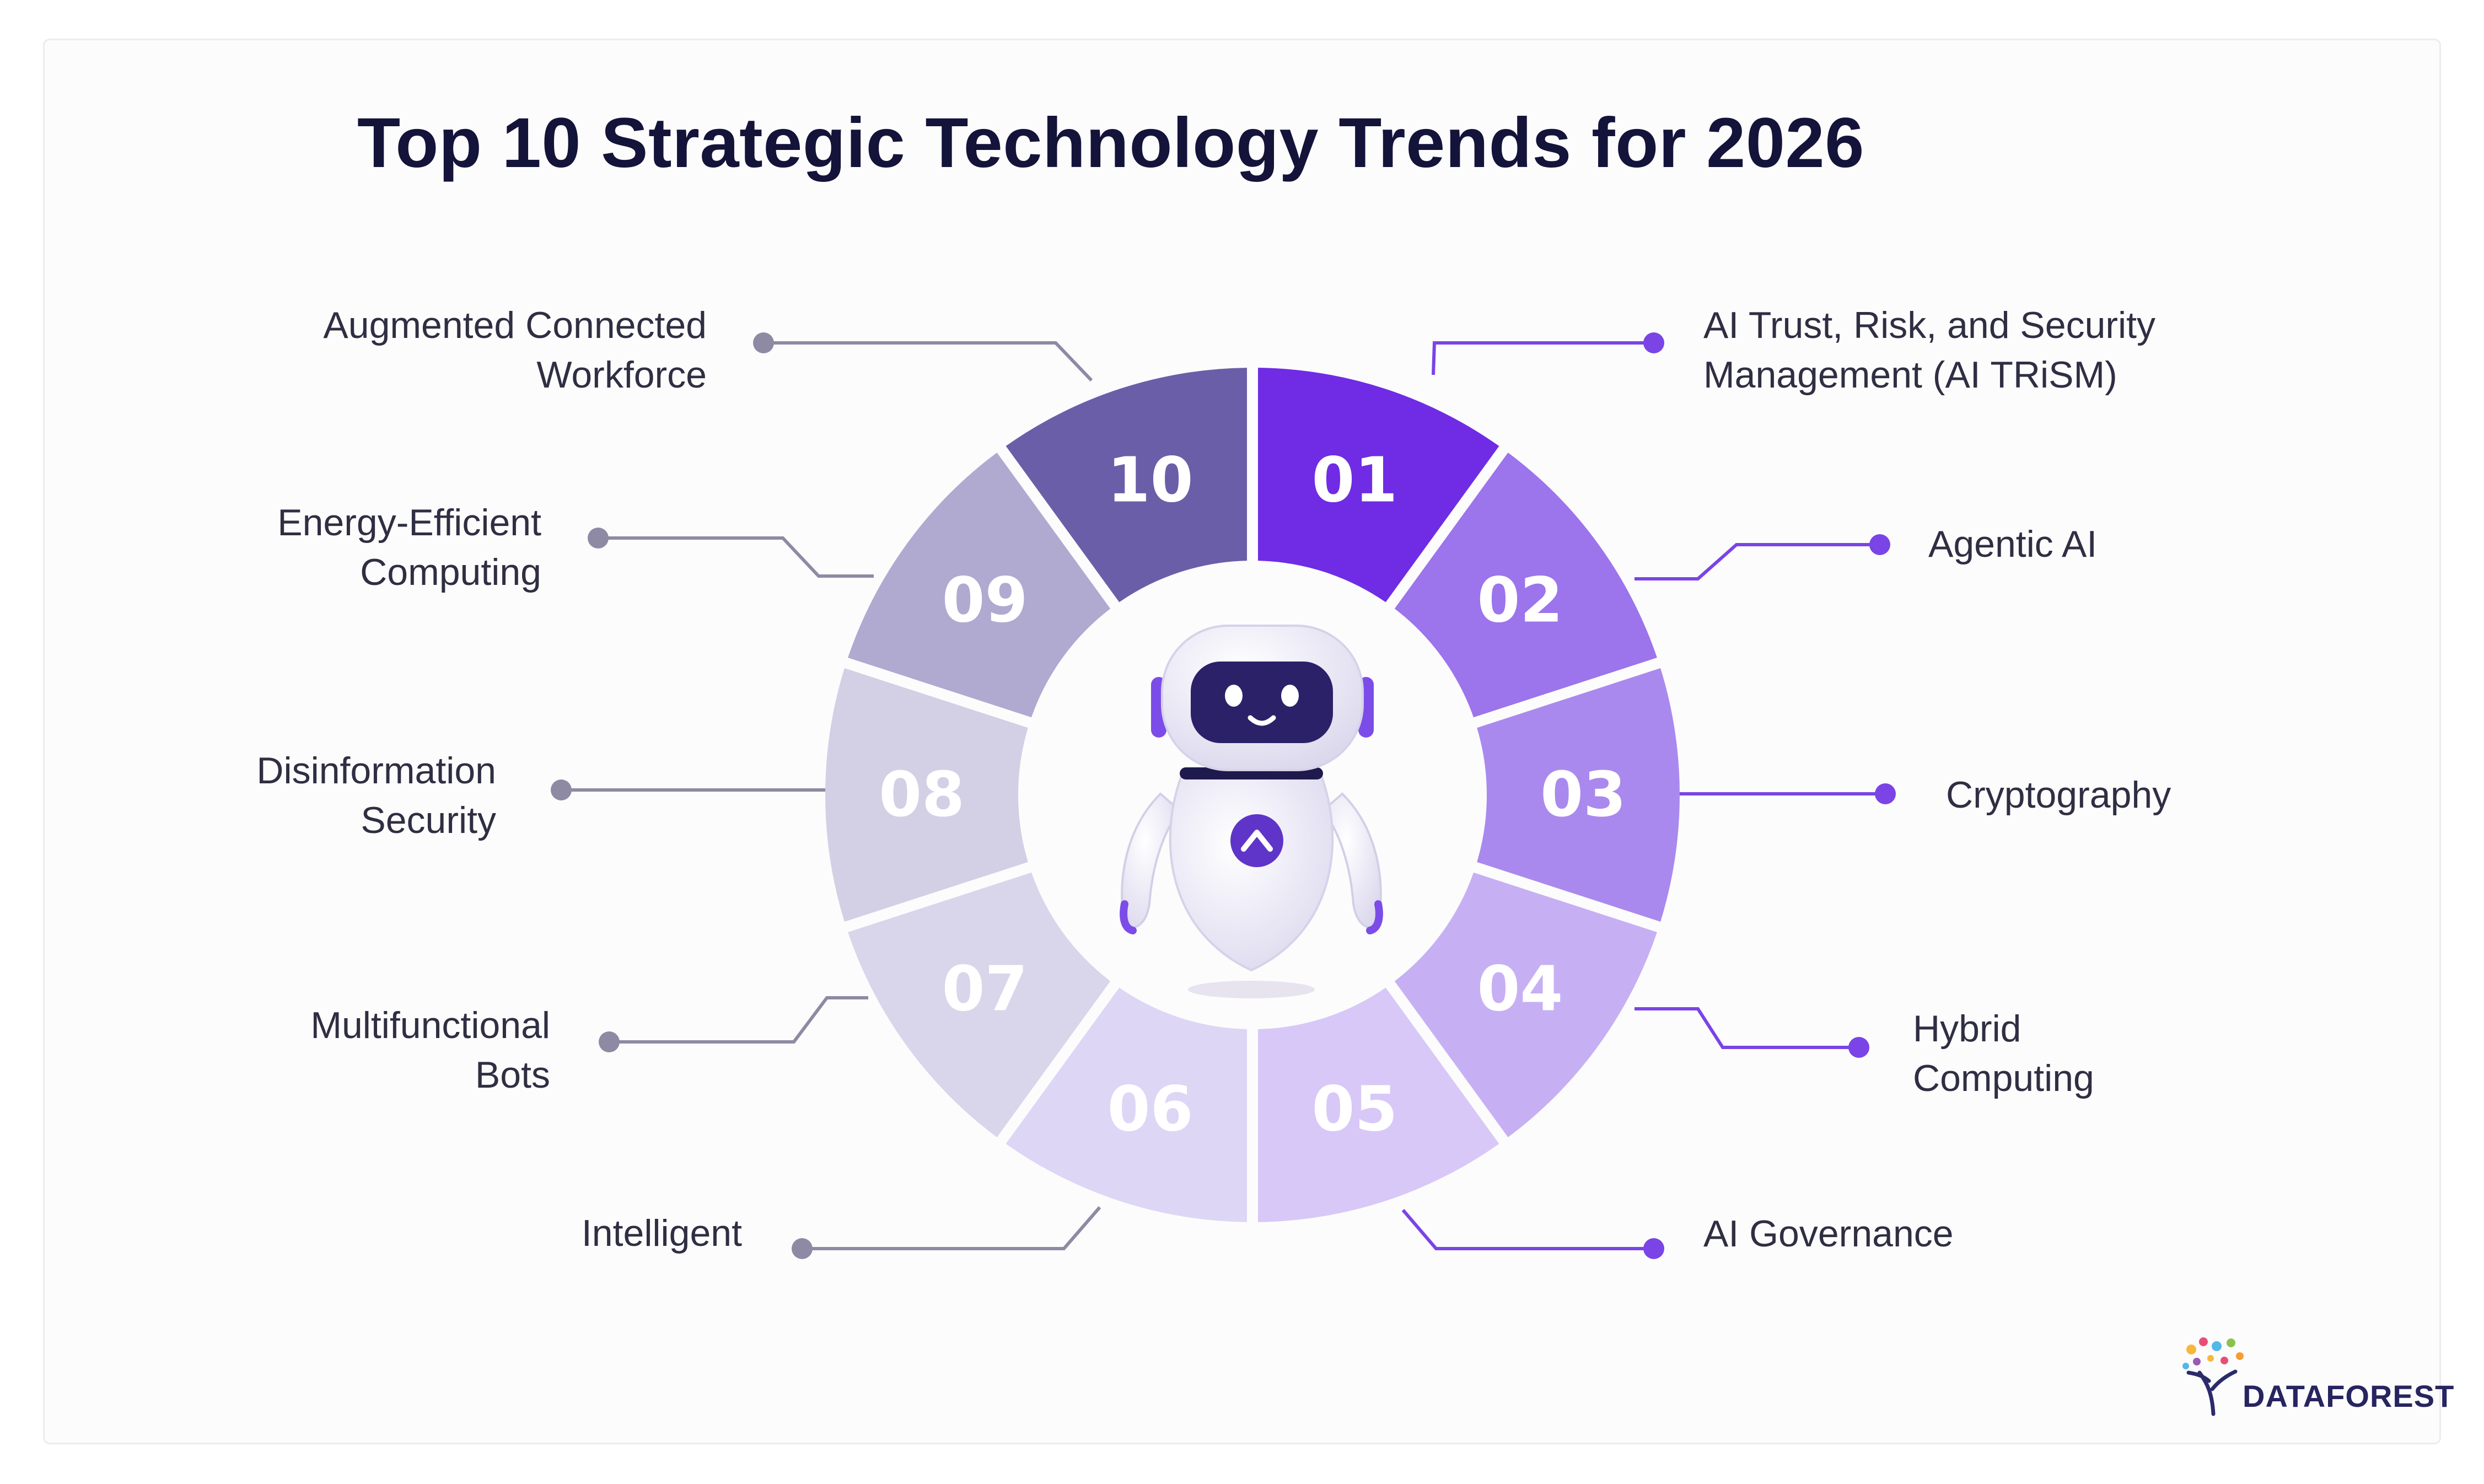 Image resolution: width=2484 pixels, height=1484 pixels. Describe the element at coordinates (2013, 544) in the screenshot. I see `trend-label-02: Agentic AI` at that location.